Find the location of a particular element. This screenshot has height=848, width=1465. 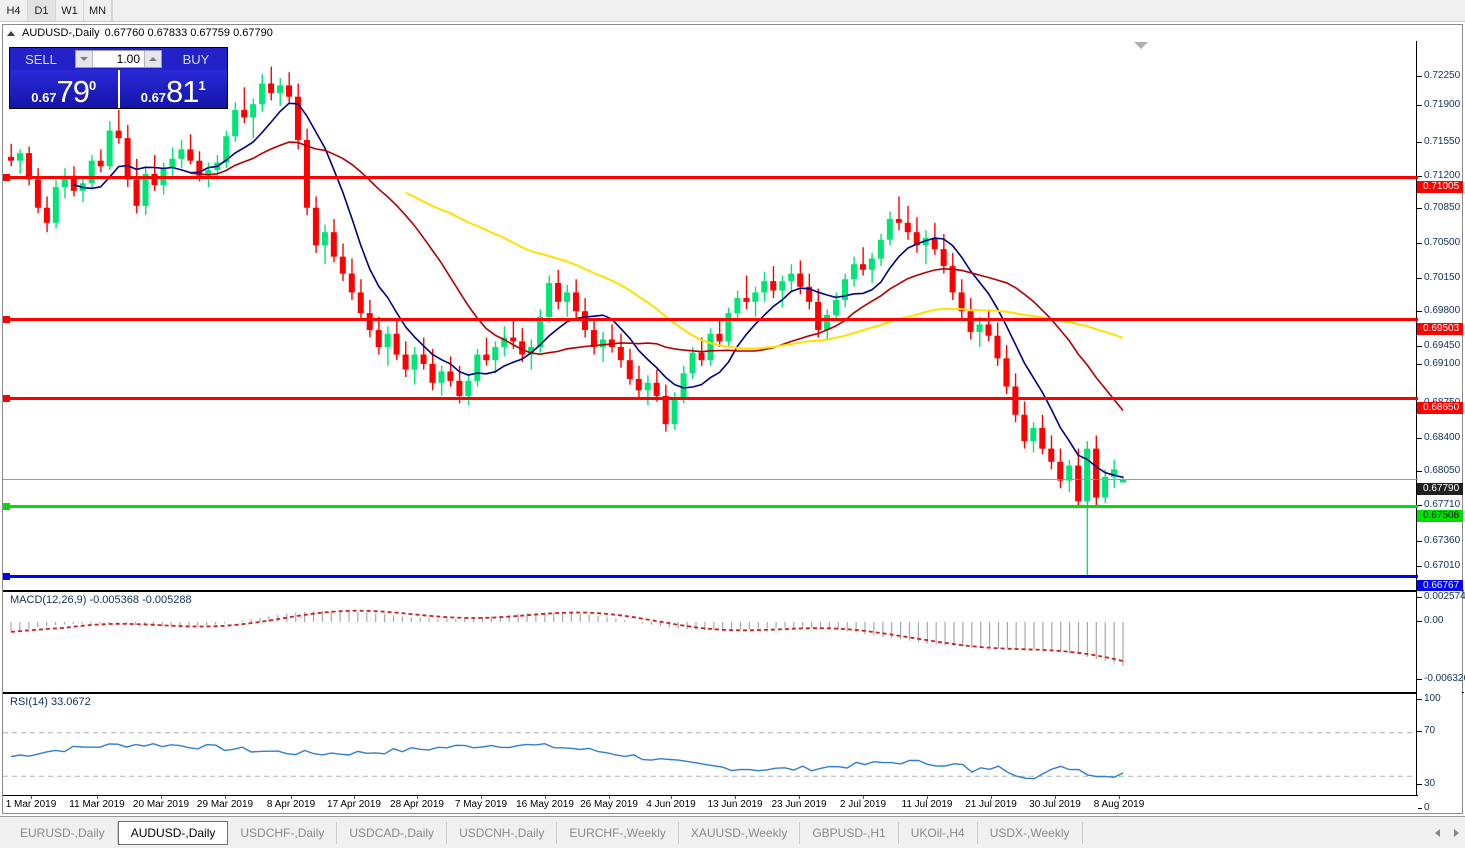

time-scale-label: 30 Jul 2019 is located at coordinates (1055, 804).